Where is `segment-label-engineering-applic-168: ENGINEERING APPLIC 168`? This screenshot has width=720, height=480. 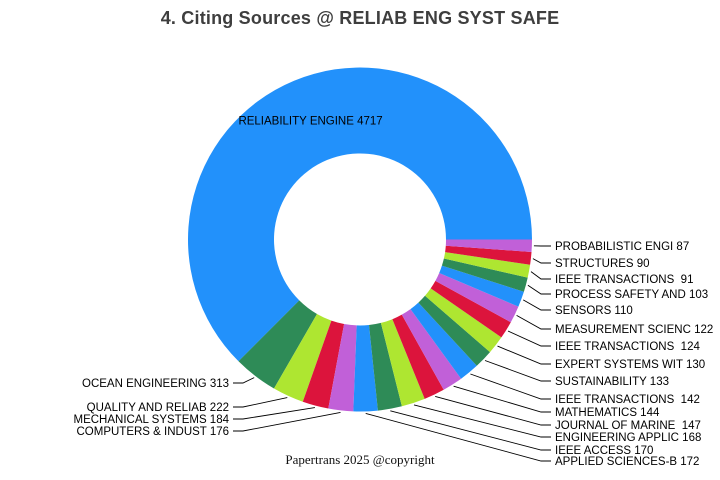
segment-label-engineering-applic-168: ENGINEERING APPLIC 168 is located at coordinates (628, 438).